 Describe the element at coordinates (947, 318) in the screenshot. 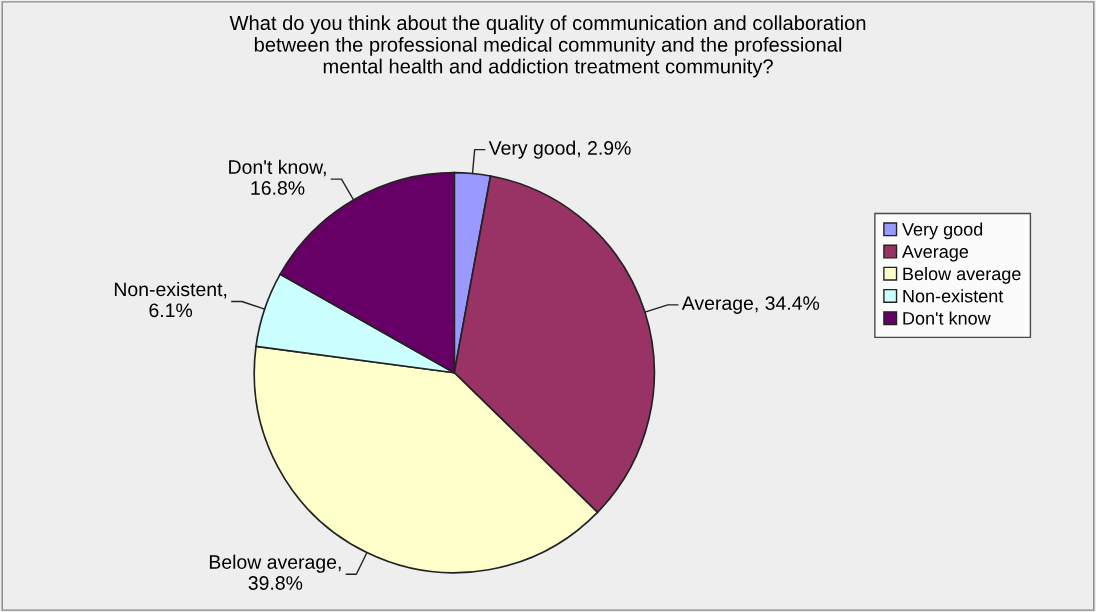

I see `legend-label: Don't know` at that location.